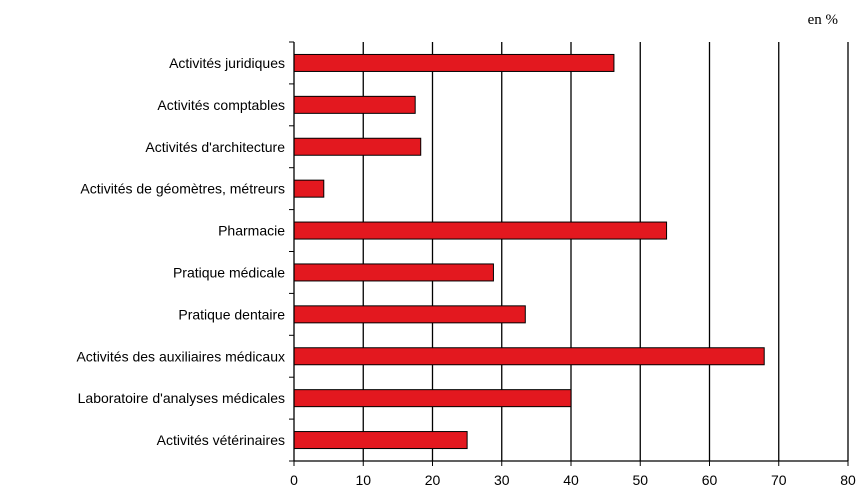 Image resolution: width=858 pixels, height=497 pixels. What do you see at coordinates (363, 480) in the screenshot?
I see `x-tick-label: 10` at bounding box center [363, 480].